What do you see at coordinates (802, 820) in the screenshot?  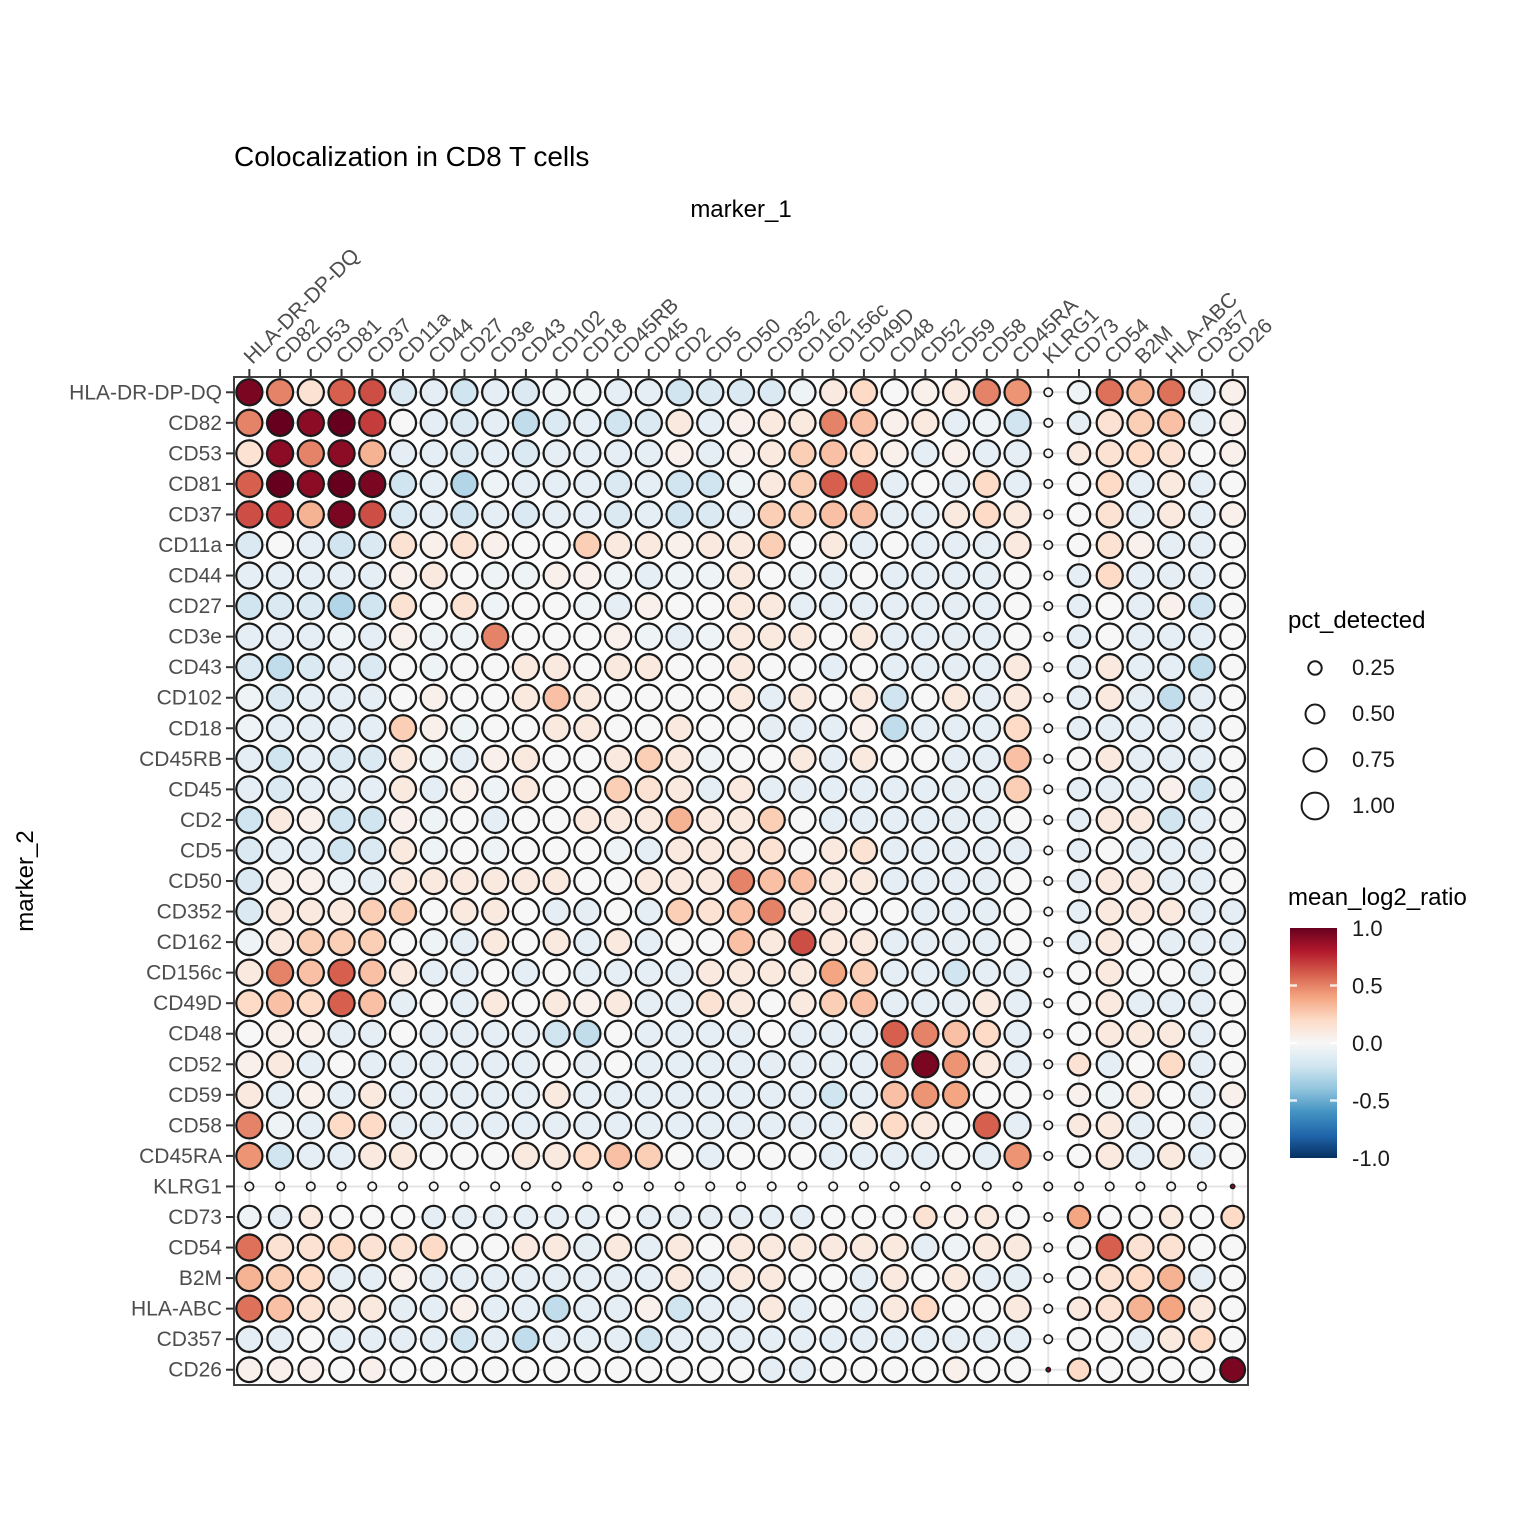 I see `dot-CD2-CD162` at bounding box center [802, 820].